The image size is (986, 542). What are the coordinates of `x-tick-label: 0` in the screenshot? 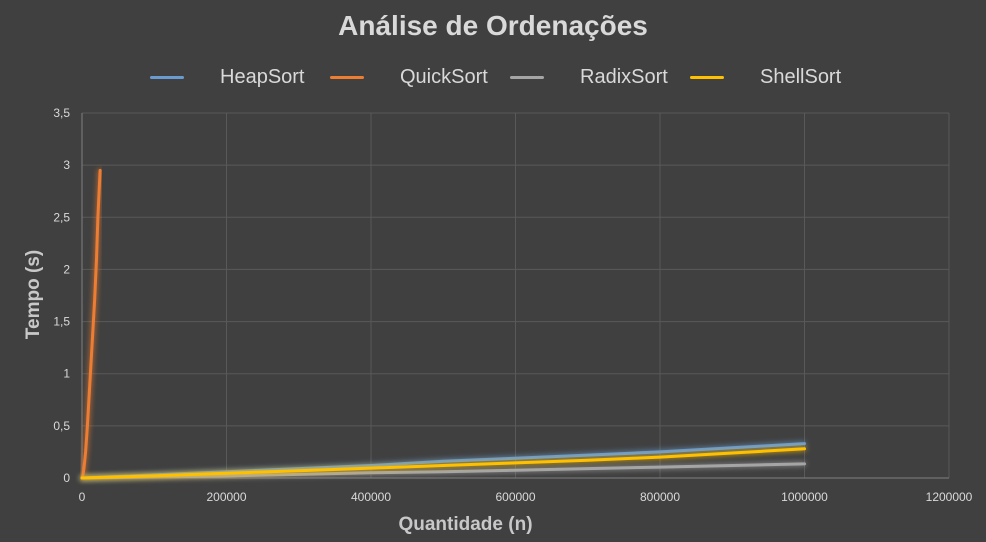 It's located at (82, 497).